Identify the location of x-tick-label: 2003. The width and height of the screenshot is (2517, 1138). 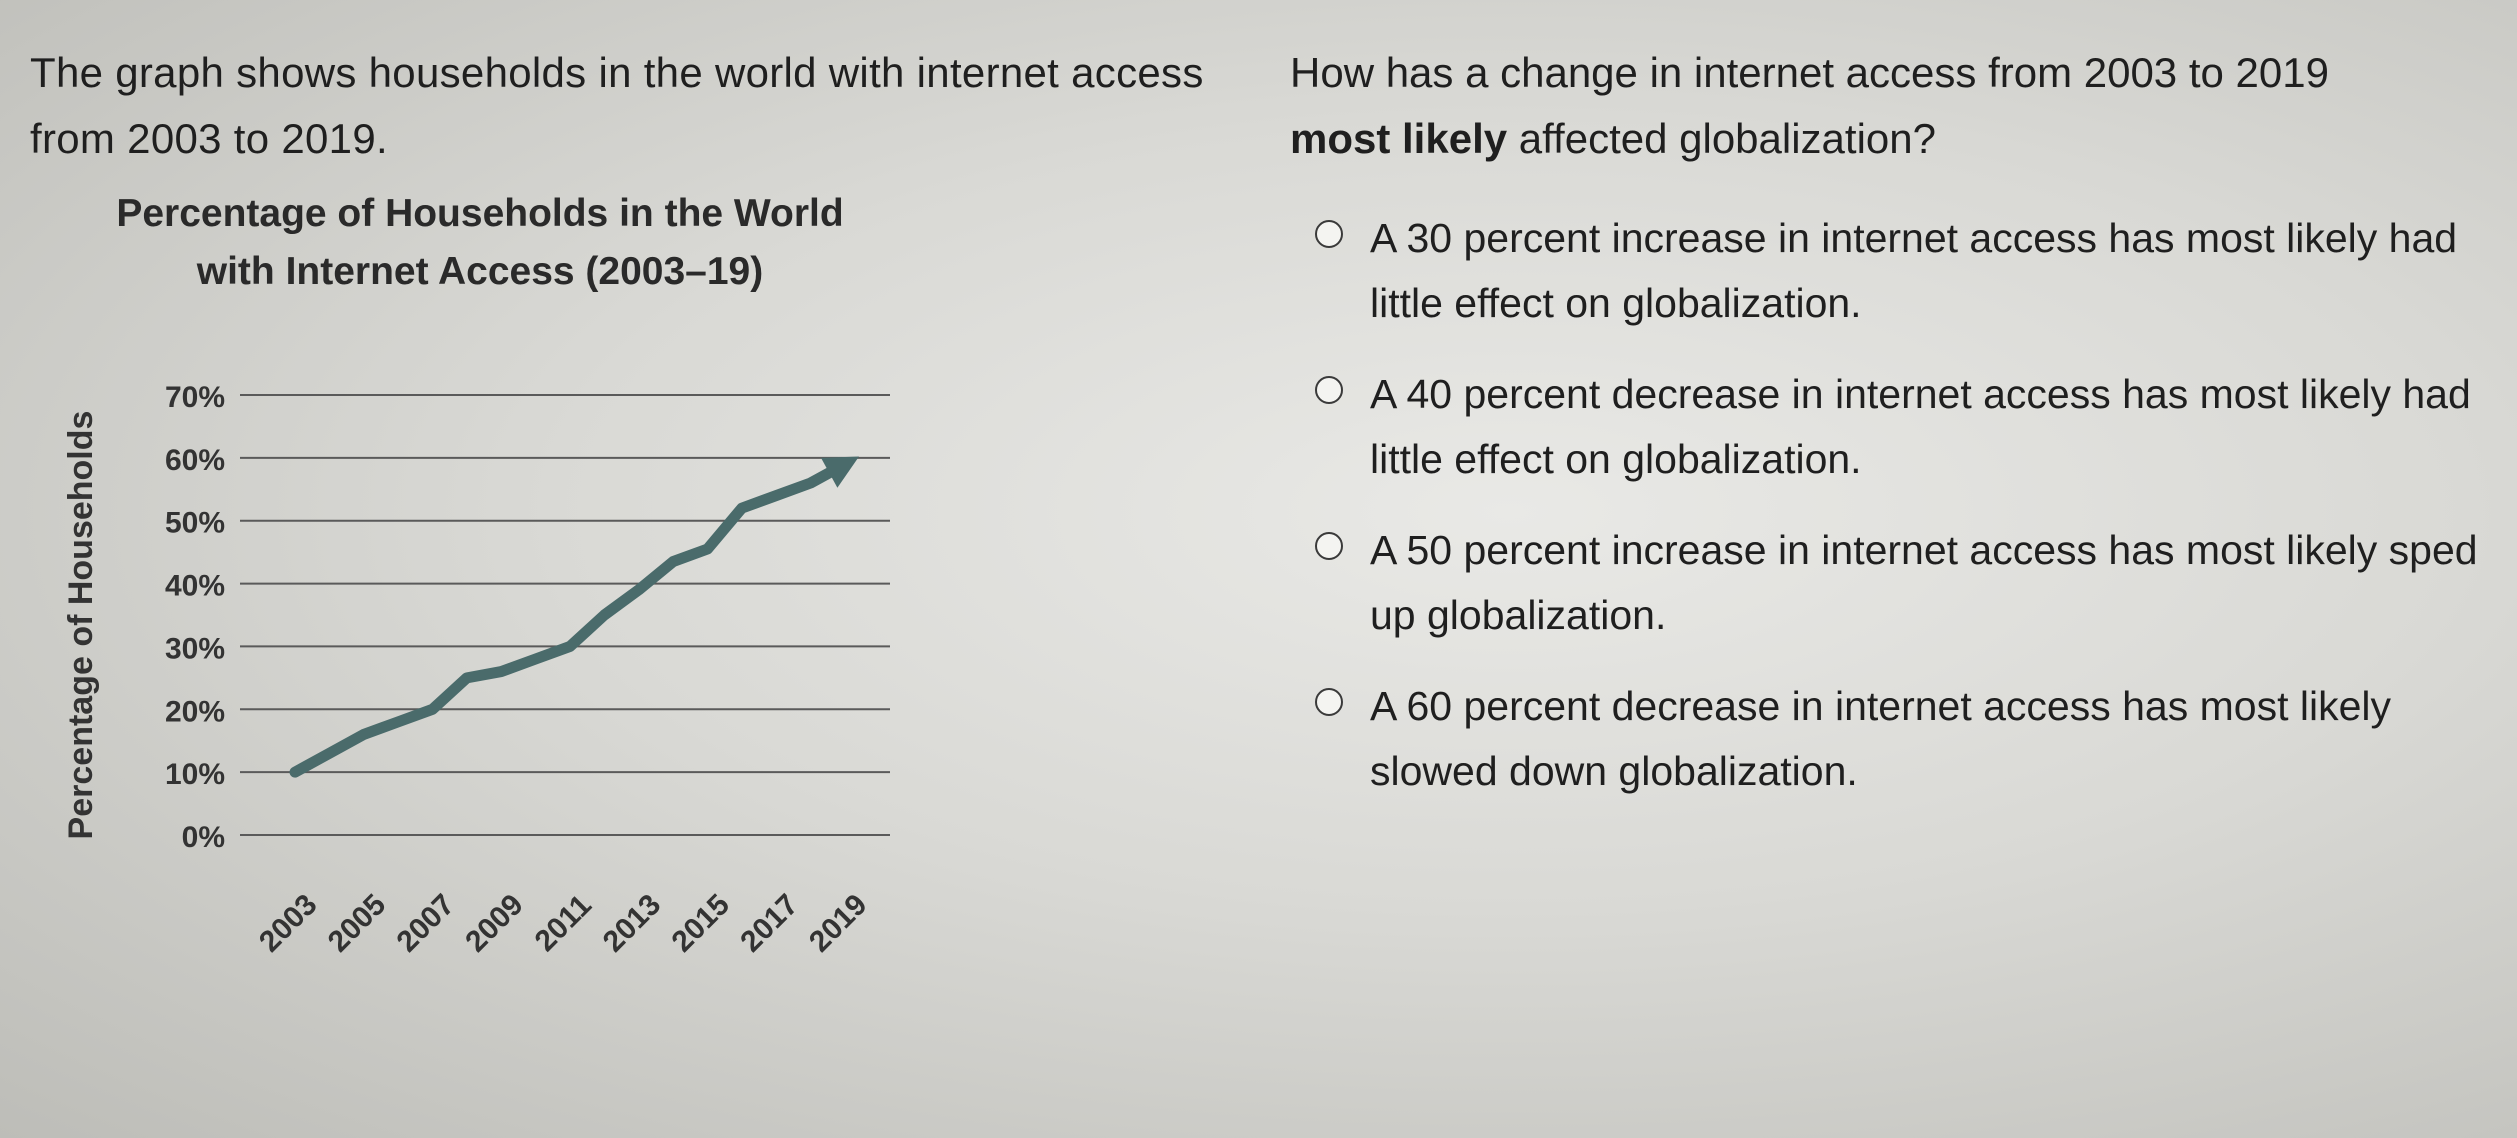
(288, 923).